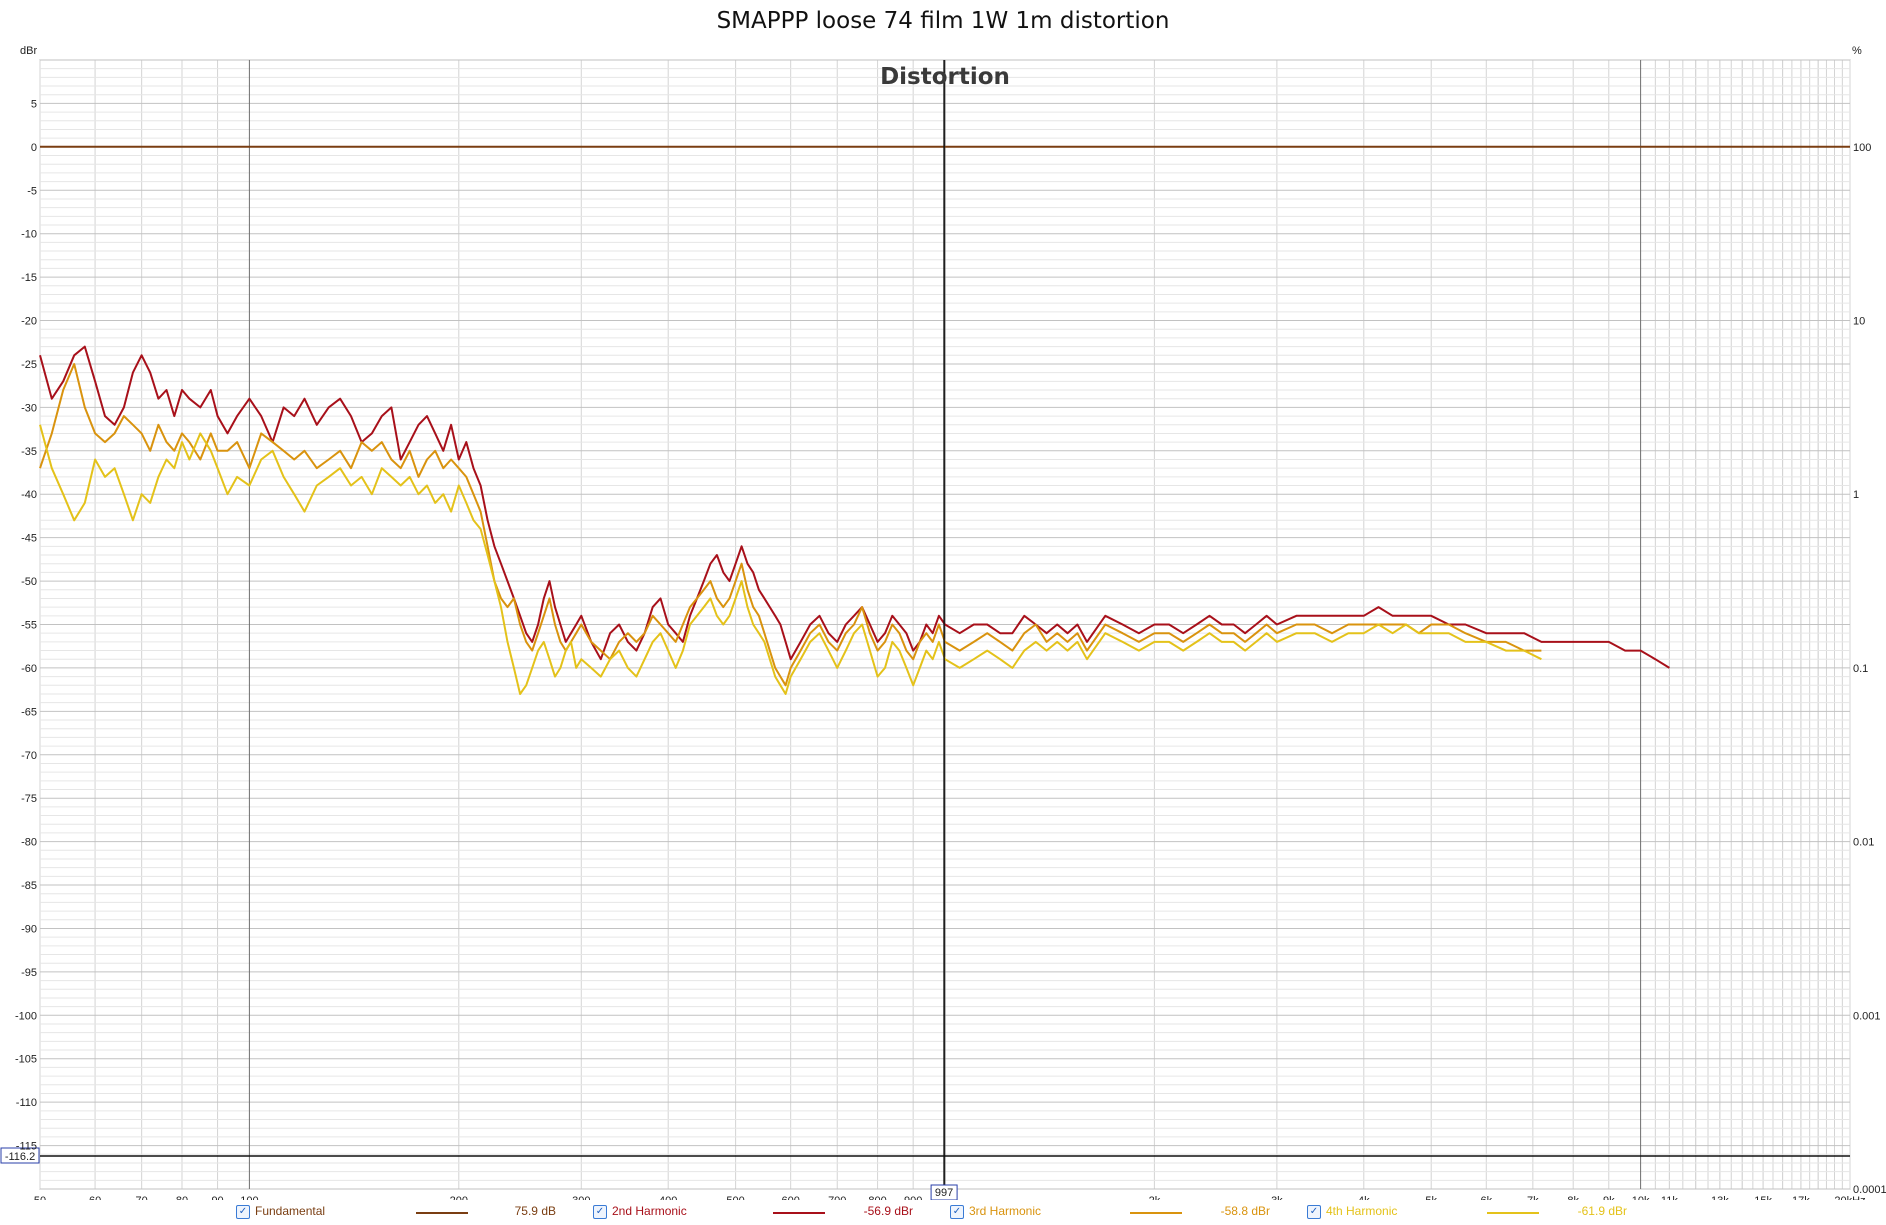 The image size is (1886, 1225). I want to click on y-tick-label: 5, so click(34, 104).